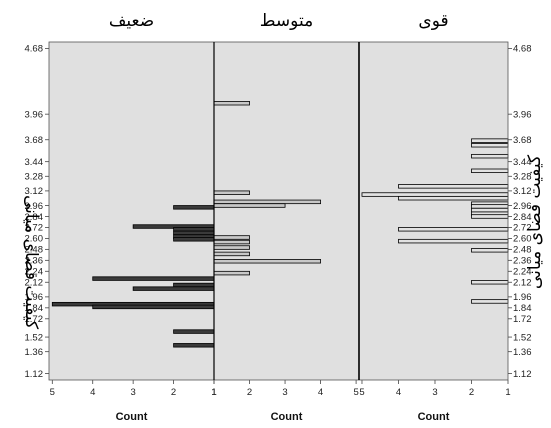  Describe the element at coordinates (522, 49) in the screenshot. I see `y-tick-label-right-1: 4.68` at that location.